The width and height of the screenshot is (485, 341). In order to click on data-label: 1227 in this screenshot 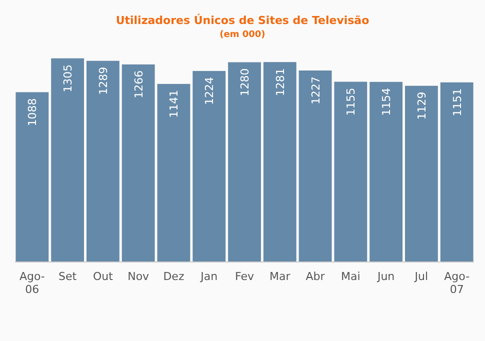, I will do `click(315, 90)`.